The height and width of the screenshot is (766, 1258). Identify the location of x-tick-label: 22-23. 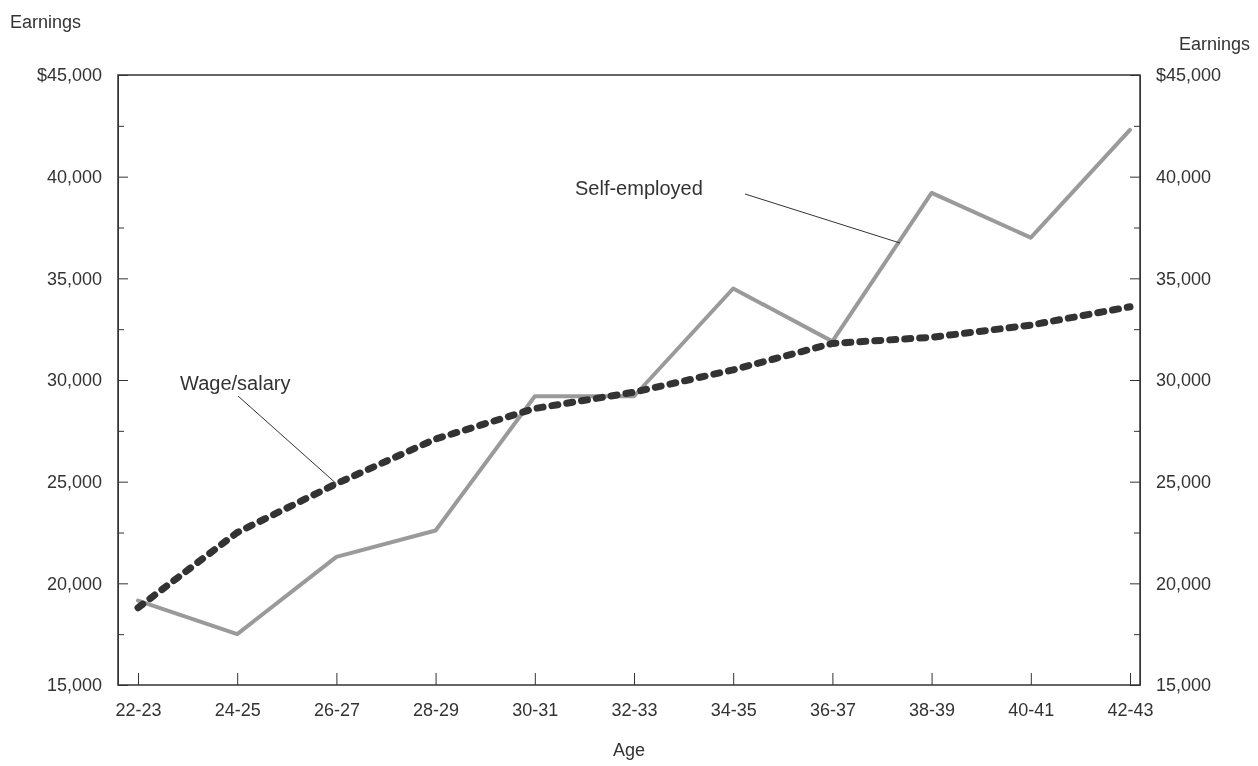
(138, 709).